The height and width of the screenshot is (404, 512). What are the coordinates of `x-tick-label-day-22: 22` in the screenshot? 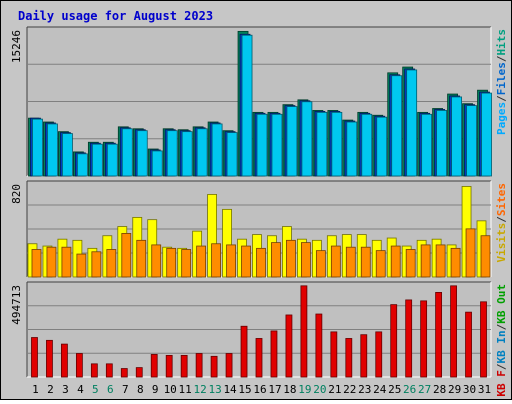 It's located at (349, 389).